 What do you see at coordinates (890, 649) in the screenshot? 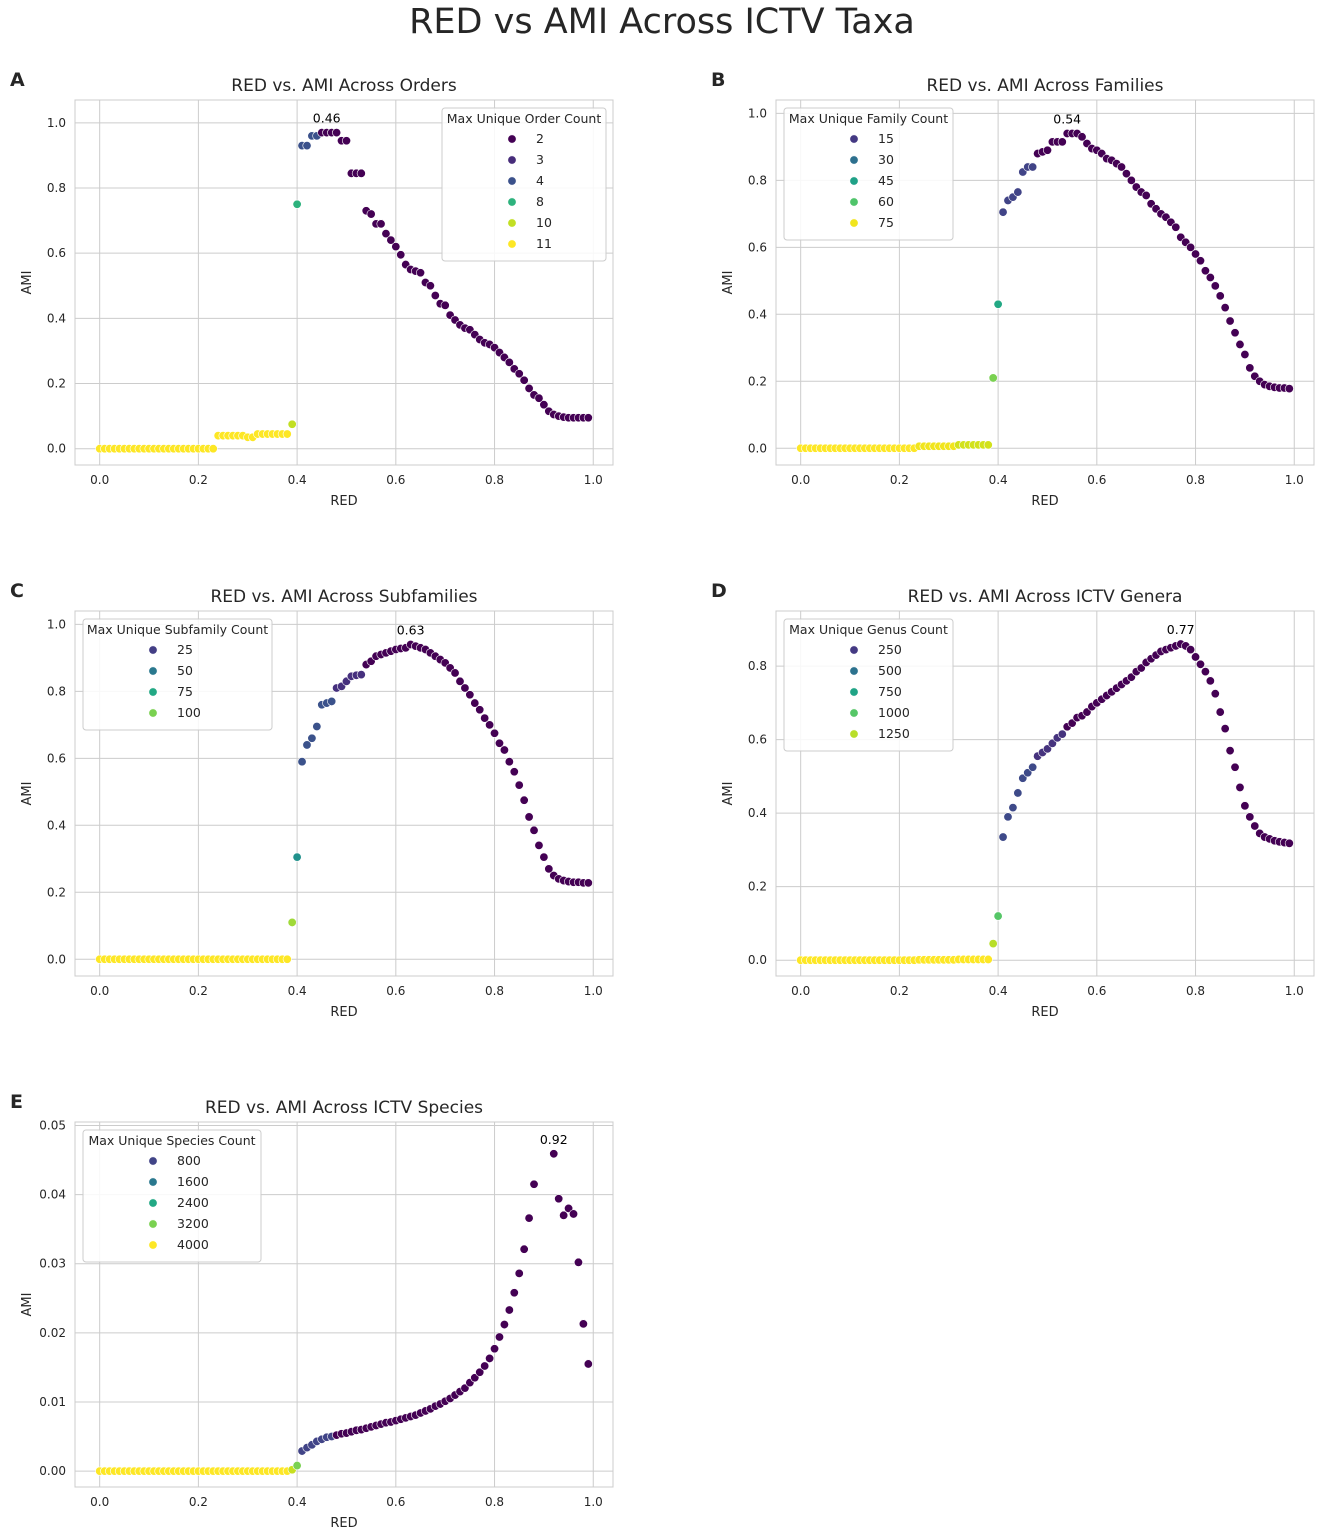
I see `legend-entry-label: 250` at bounding box center [890, 649].